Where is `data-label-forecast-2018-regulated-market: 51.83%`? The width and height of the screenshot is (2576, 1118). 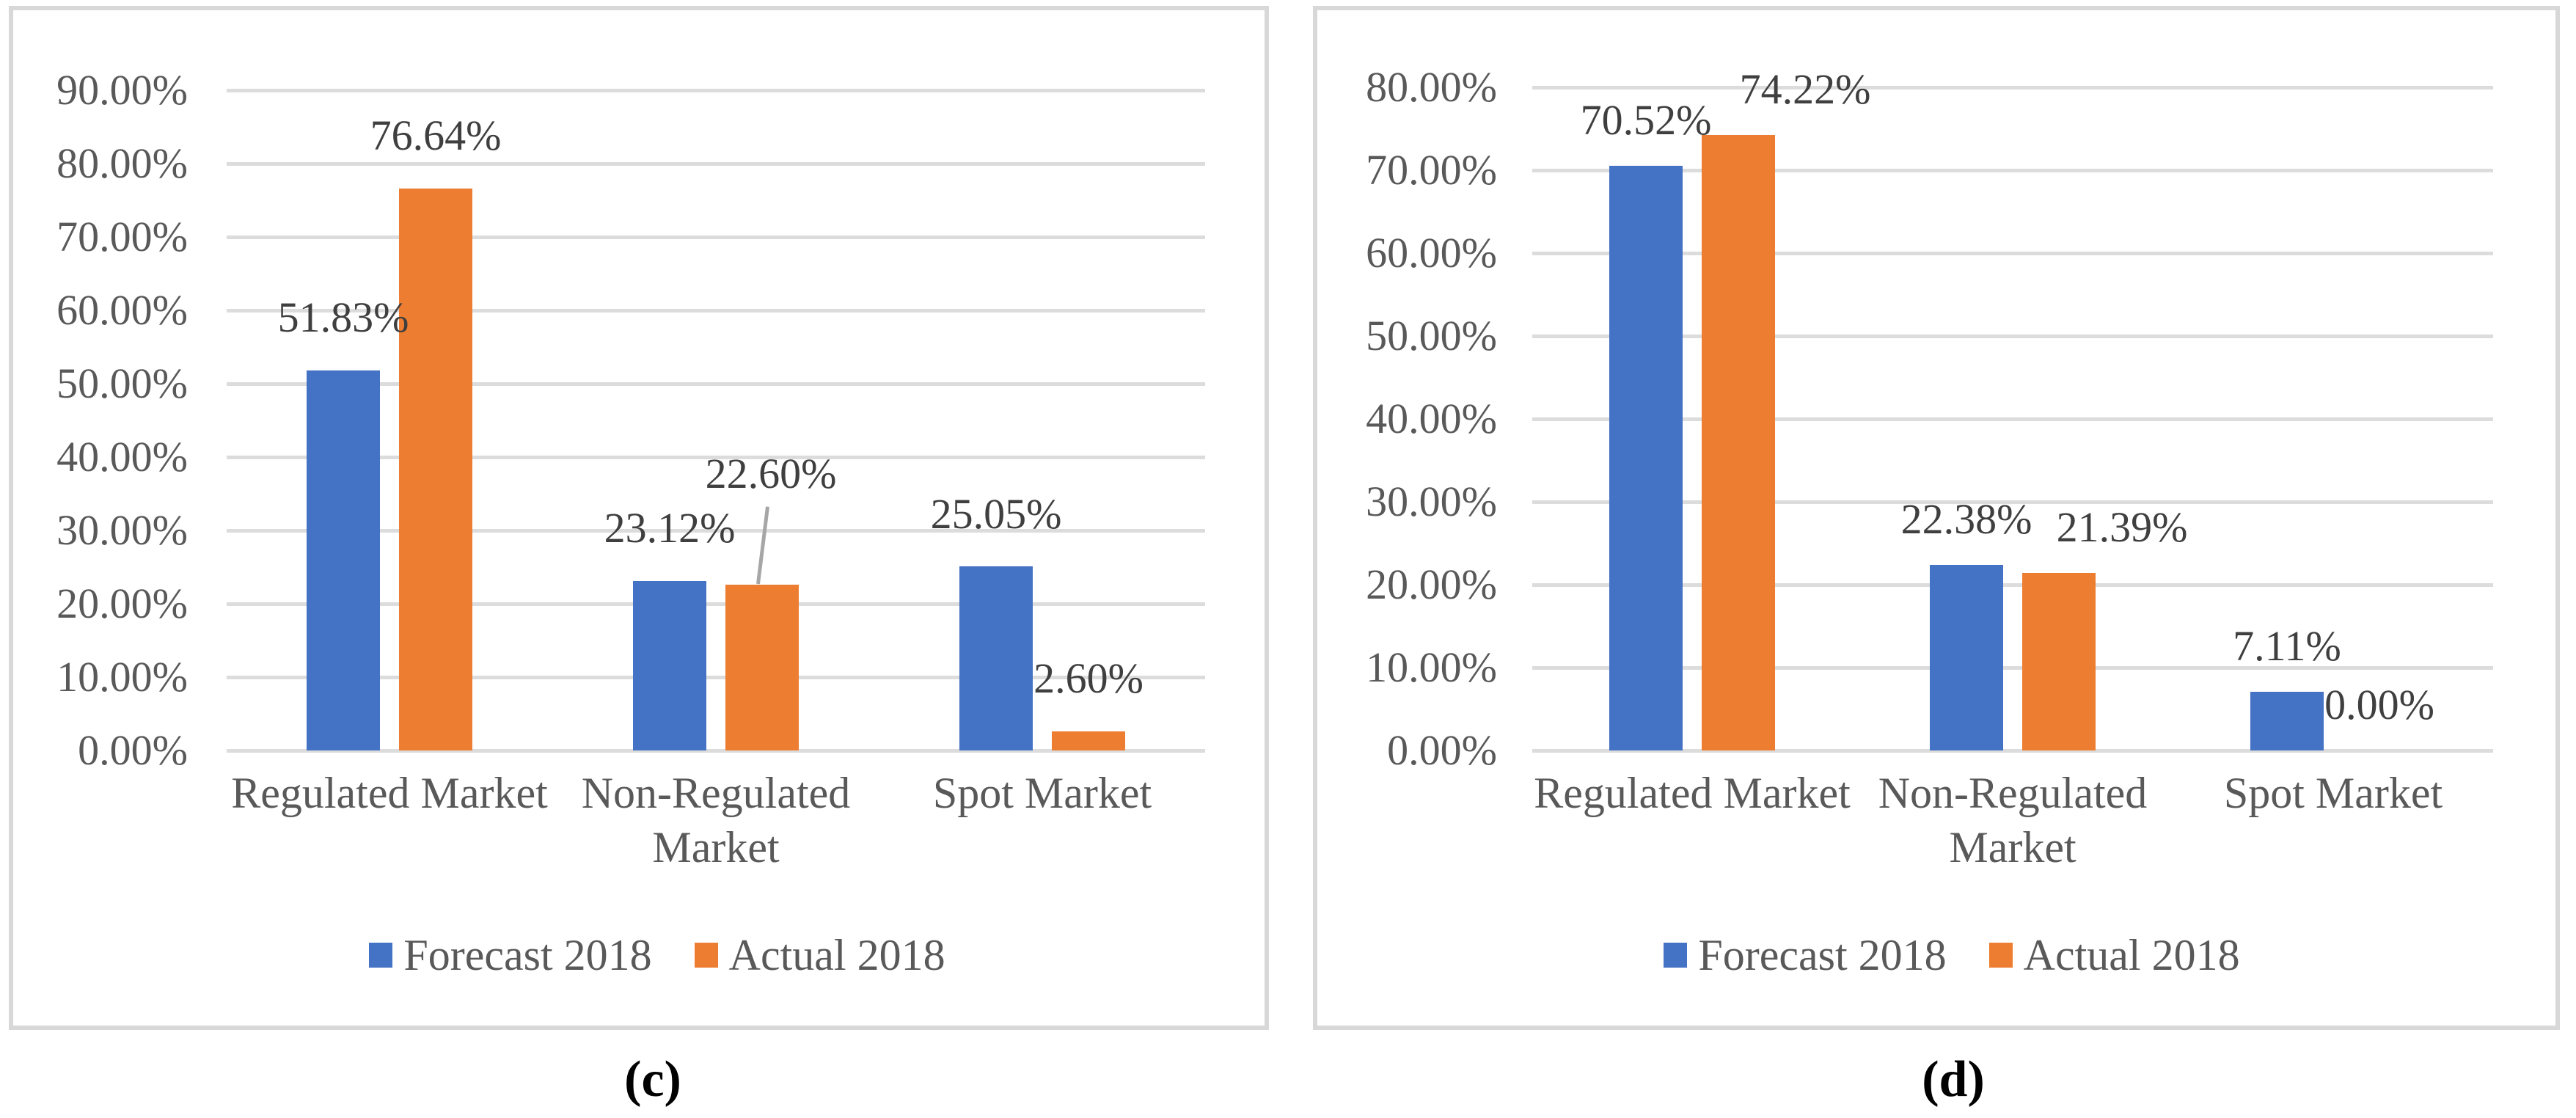 data-label-forecast-2018-regulated-market: 51.83% is located at coordinates (343, 317).